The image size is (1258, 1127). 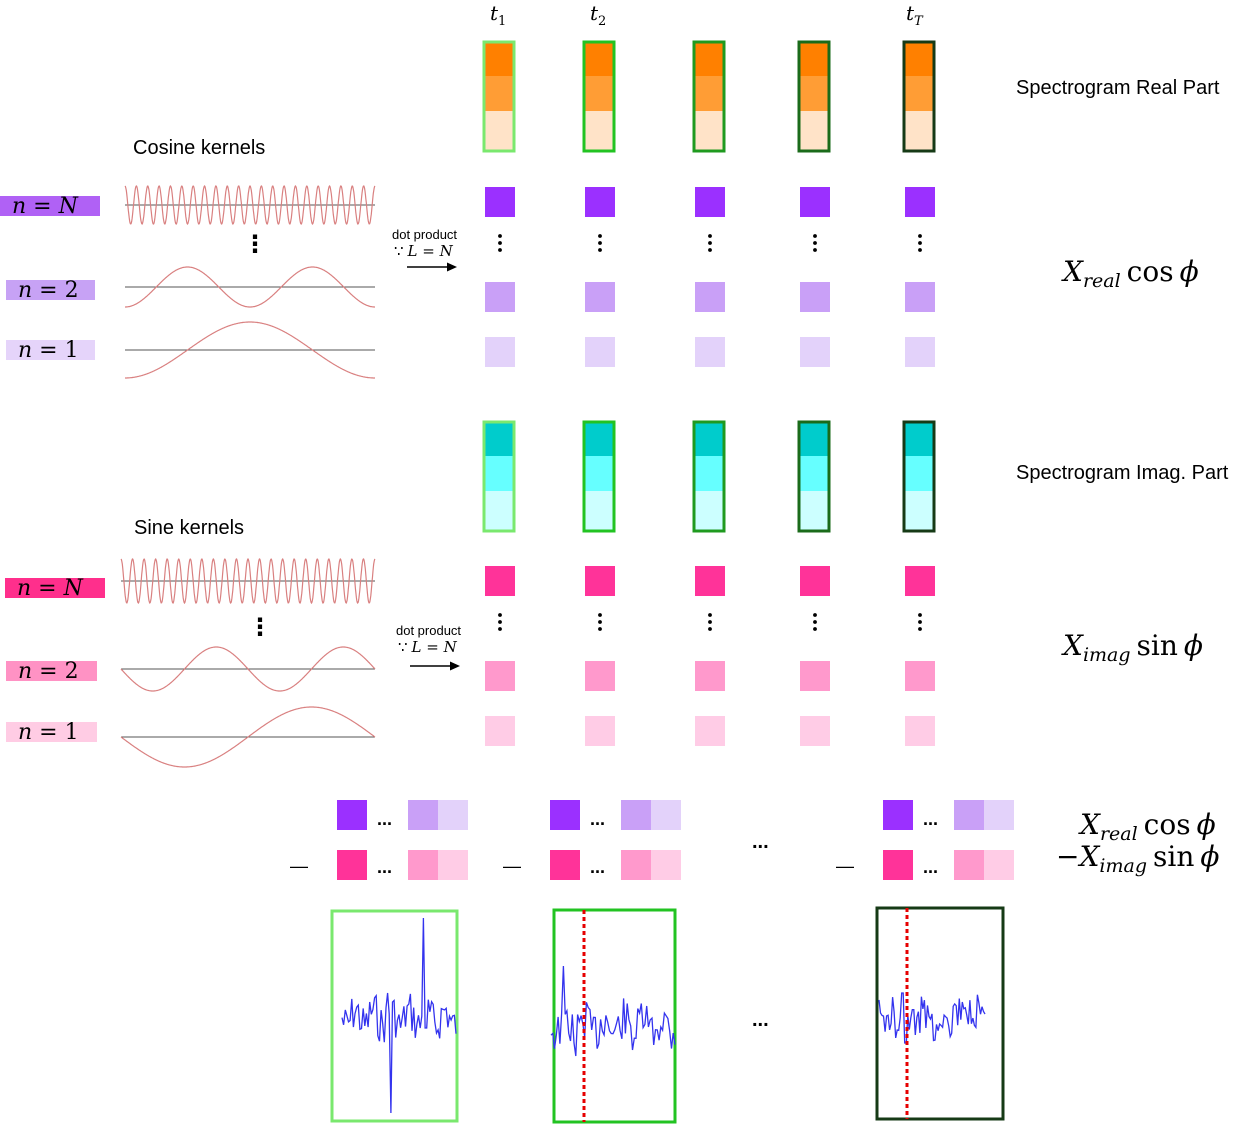 I want to click on formula-combine-top: Xreal cos ϕ, so click(x=1147, y=826).